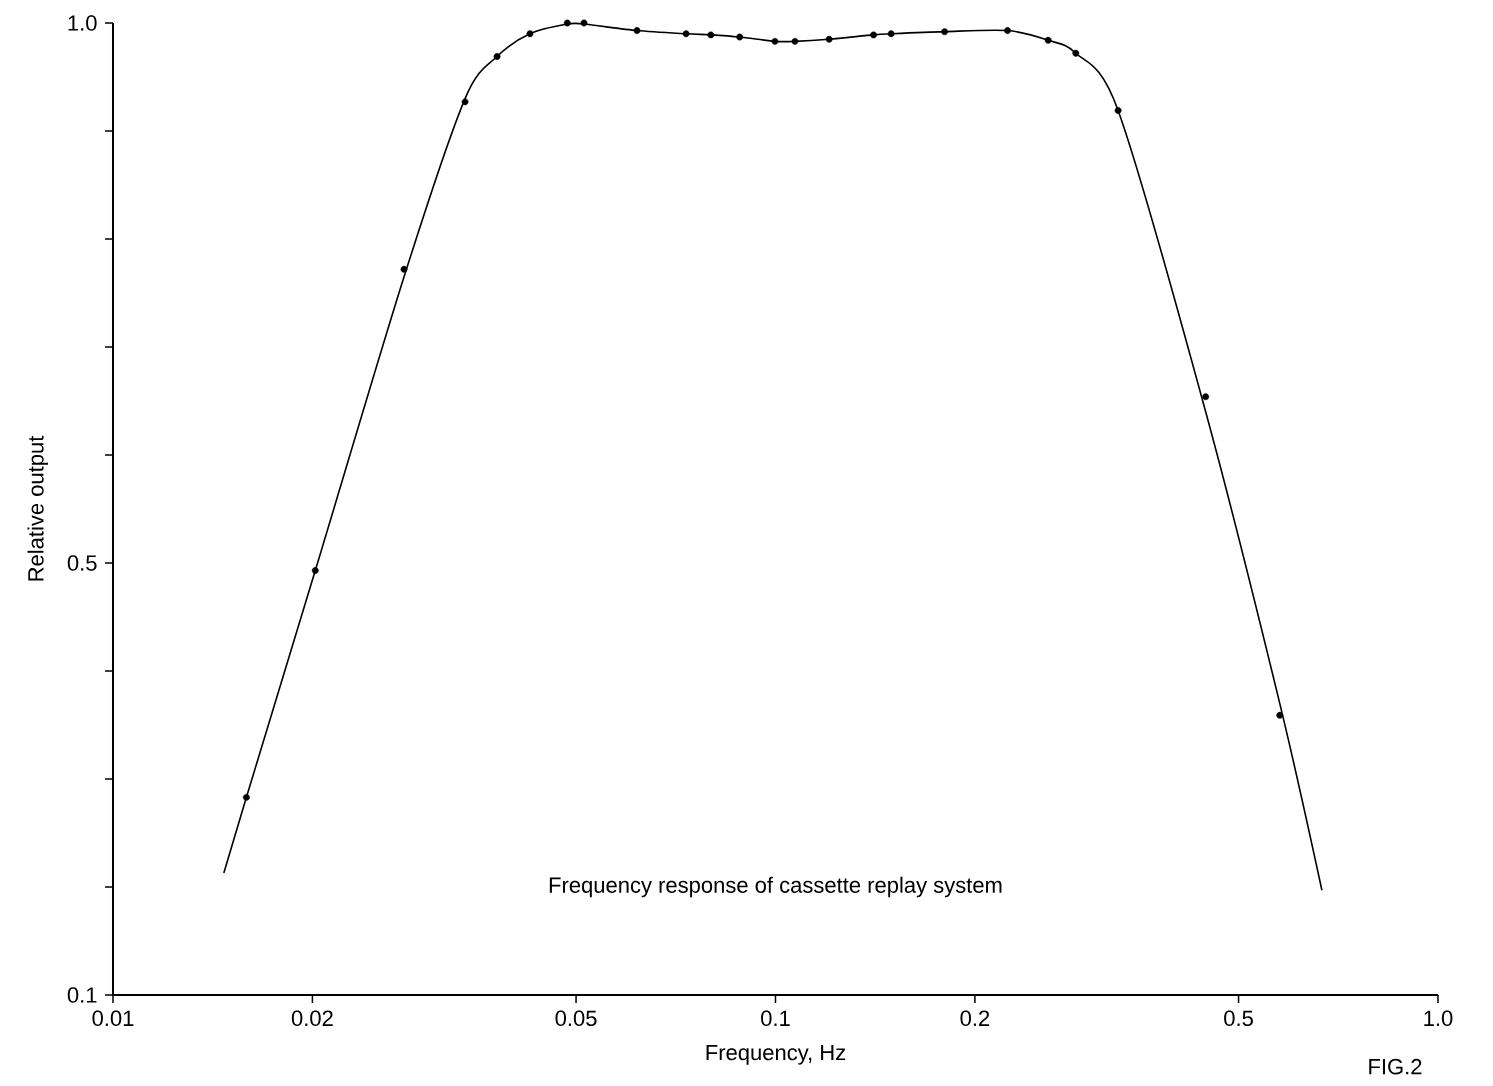  Describe the element at coordinates (775, 887) in the screenshot. I see `text: Frequency response of cassette replay system` at that location.